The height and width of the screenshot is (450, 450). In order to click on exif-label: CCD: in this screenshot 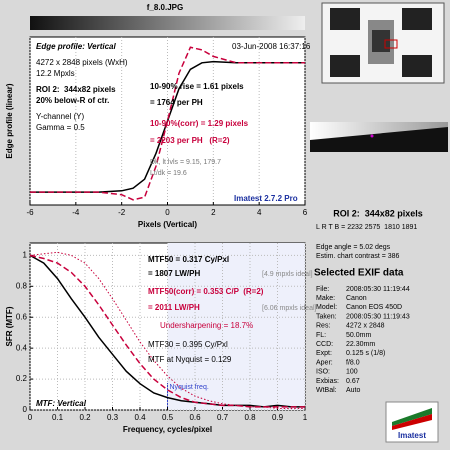, I will do `click(324, 344)`.